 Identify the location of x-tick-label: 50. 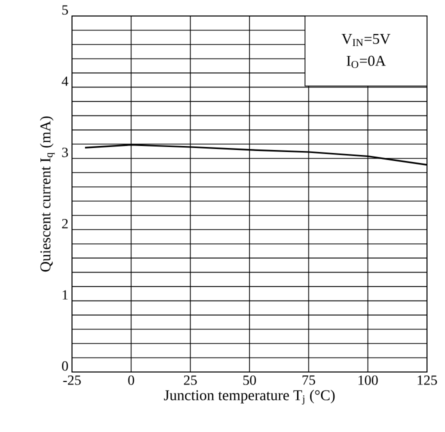
(249, 380).